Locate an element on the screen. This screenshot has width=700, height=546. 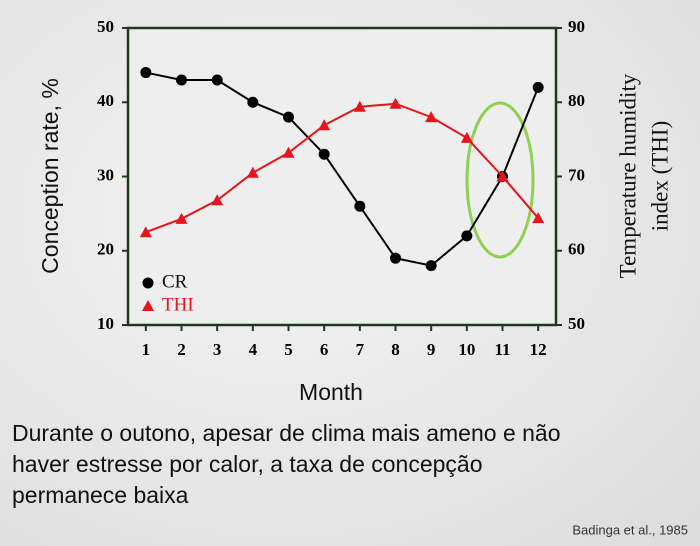
y2-tick-label: 50 is located at coordinates (576, 323).